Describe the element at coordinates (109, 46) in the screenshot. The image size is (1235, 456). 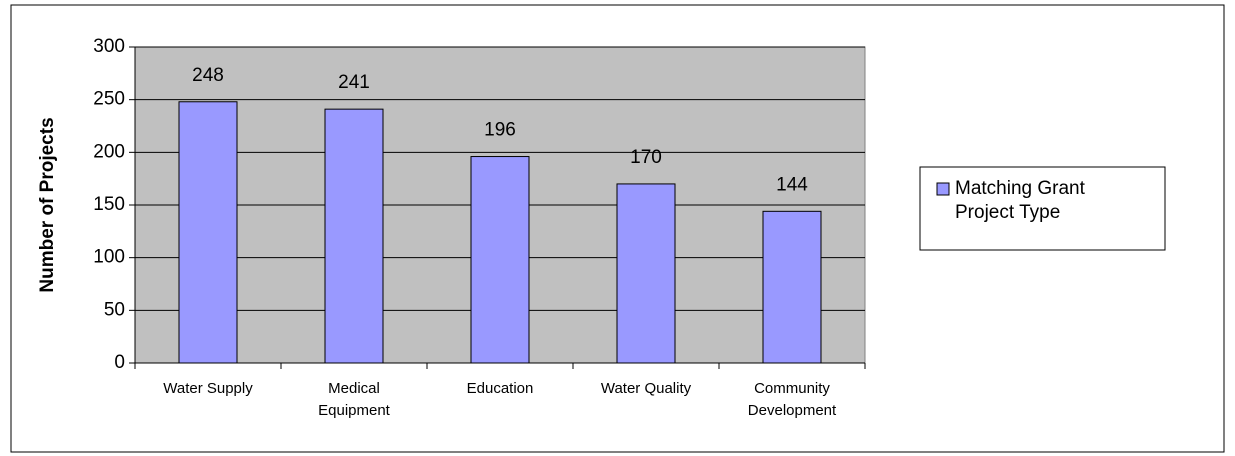
I see `y-tick-label: 300` at that location.